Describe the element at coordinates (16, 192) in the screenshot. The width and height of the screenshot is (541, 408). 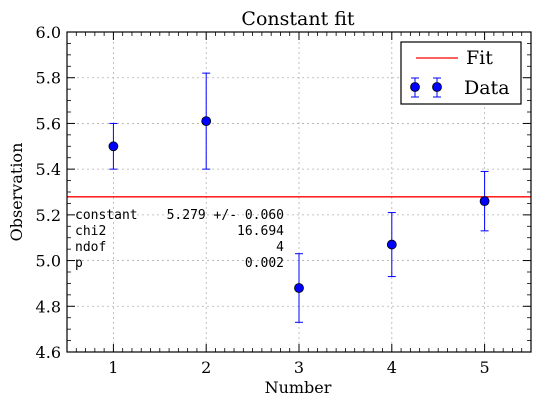
I see `y-axis-label: Observation` at that location.